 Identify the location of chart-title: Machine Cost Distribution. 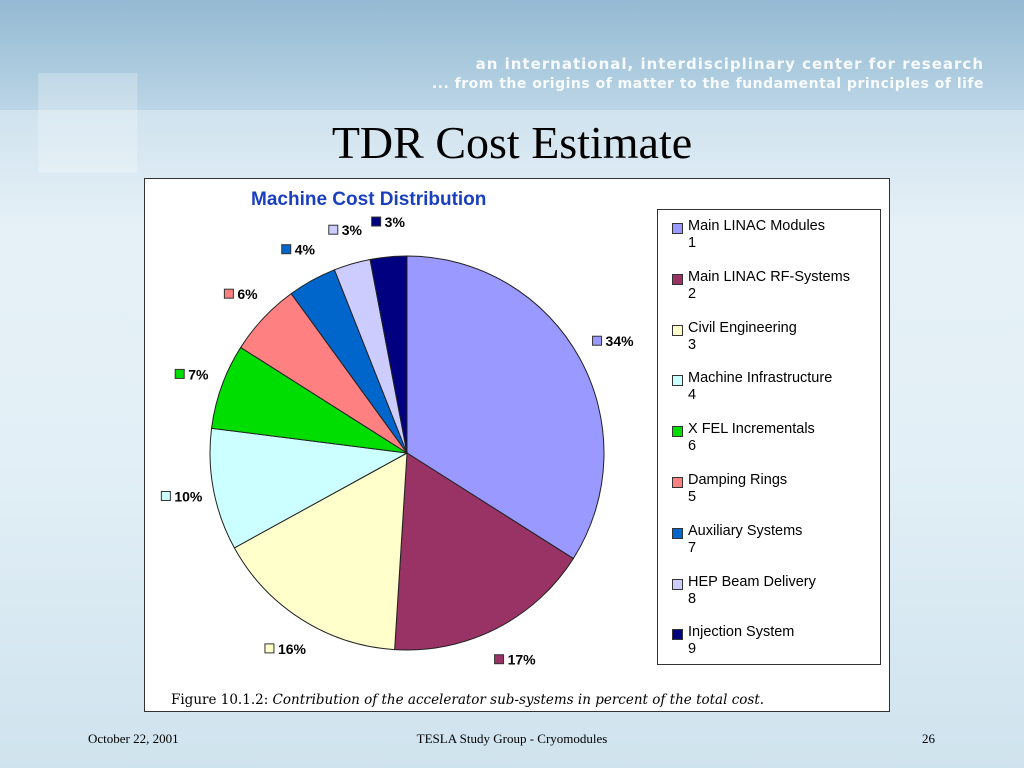
(369, 199).